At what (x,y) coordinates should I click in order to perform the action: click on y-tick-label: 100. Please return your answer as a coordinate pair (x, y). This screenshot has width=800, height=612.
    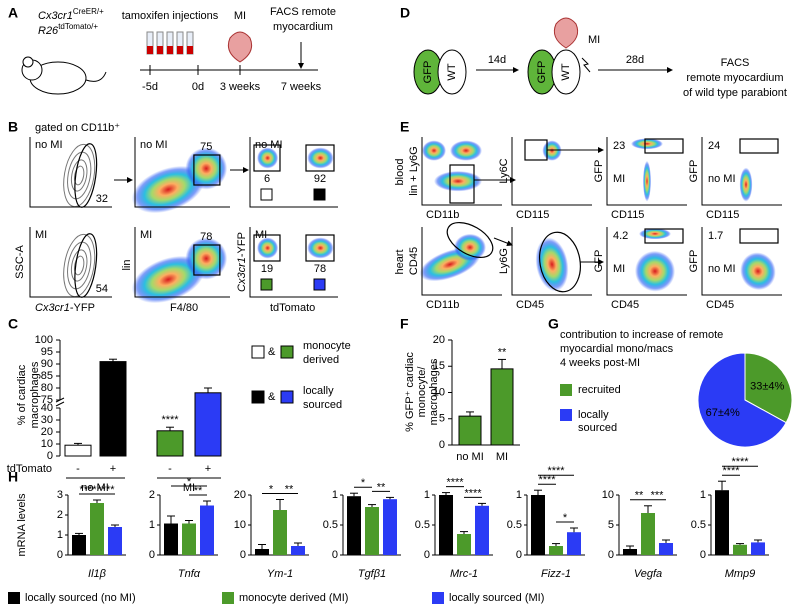
    Looking at the image, I should click on (44, 340).